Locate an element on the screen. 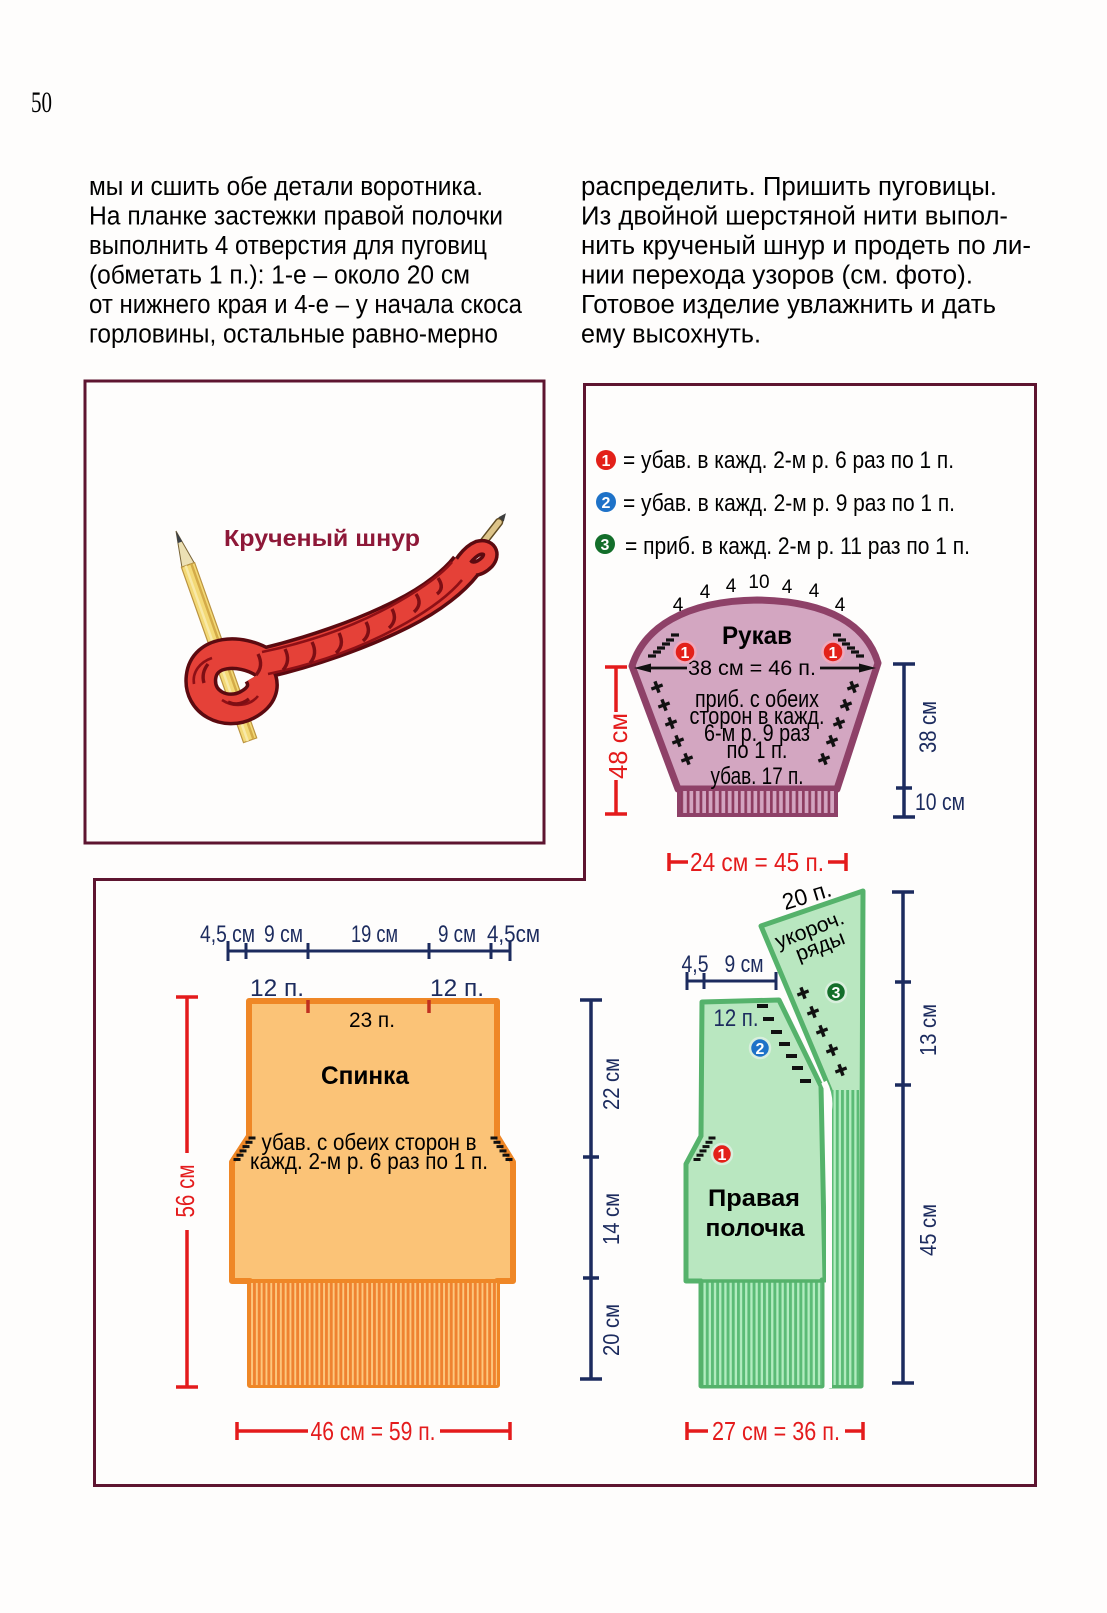 This screenshot has height=1613, width=1107. svg-text: 46 см = 59 п. is located at coordinates (373, 1431).